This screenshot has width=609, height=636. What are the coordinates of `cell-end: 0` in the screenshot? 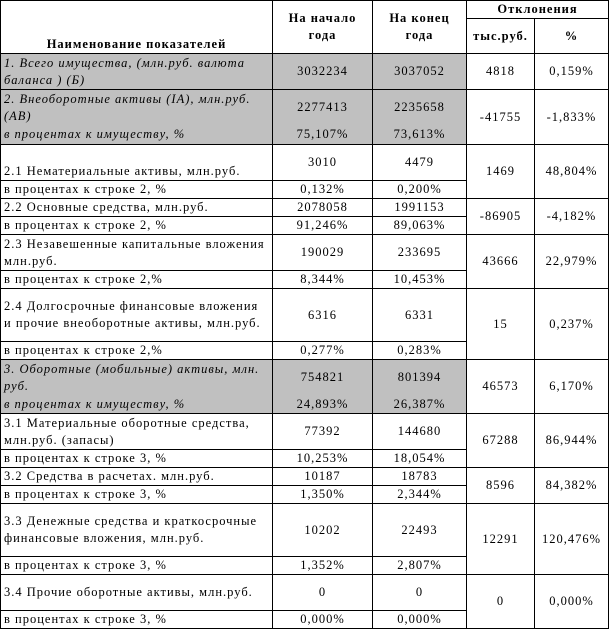 It's located at (419, 592).